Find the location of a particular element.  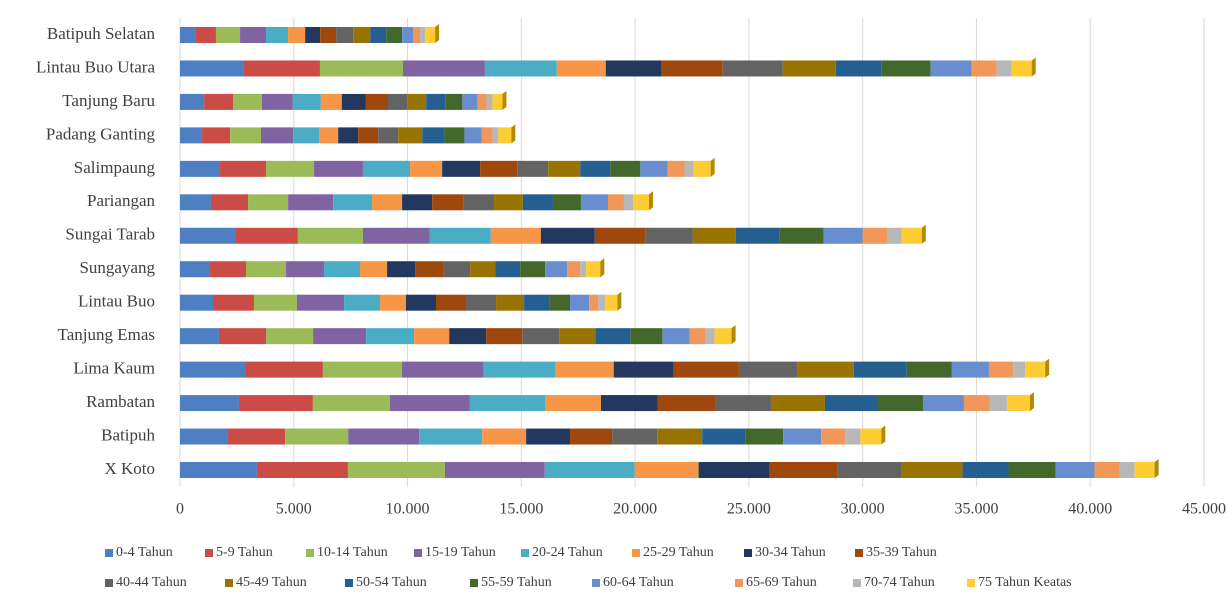

legend-label: 50-54 Tahun is located at coordinates (391, 582).